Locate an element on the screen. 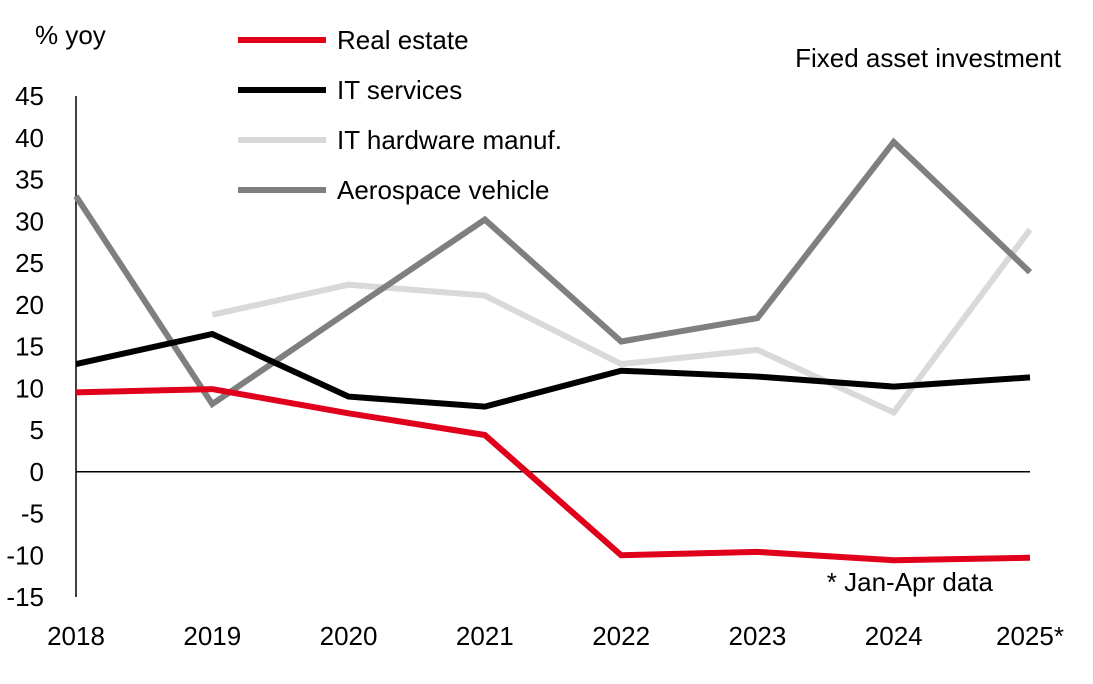 The image size is (1093, 684). y-tick-label: 10 is located at coordinates (29, 388).